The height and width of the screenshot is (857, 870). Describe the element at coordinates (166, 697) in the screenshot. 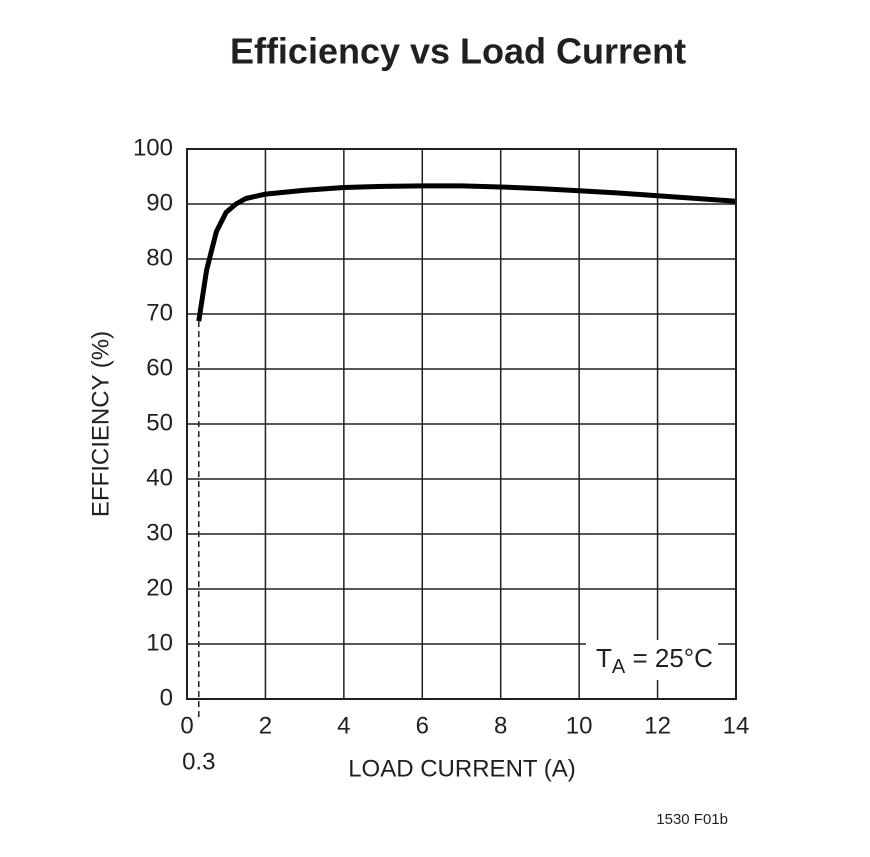

I see `y-tick-label: 0` at that location.